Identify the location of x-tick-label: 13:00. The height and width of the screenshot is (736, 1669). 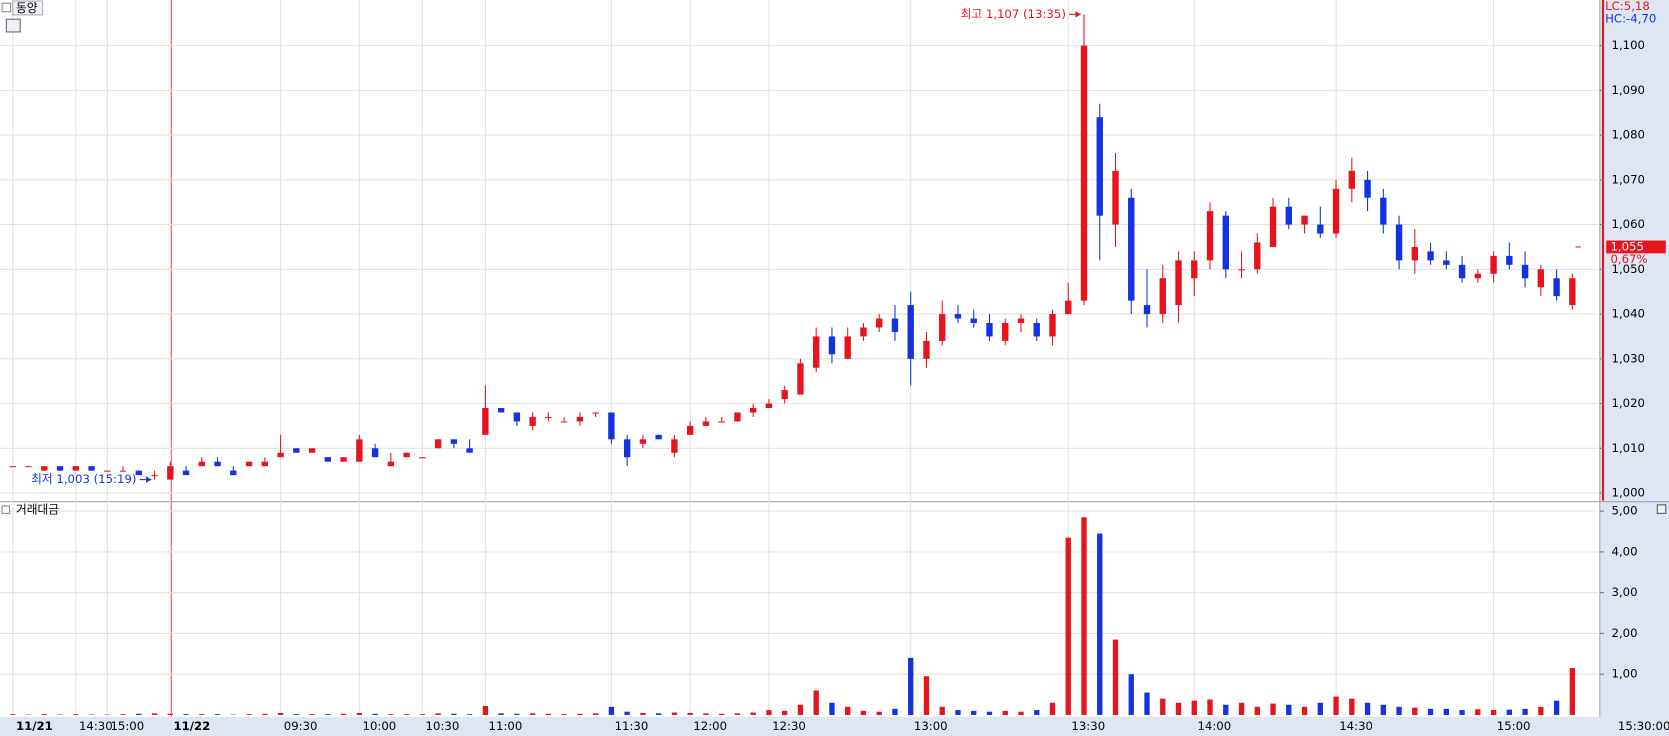
(931, 726).